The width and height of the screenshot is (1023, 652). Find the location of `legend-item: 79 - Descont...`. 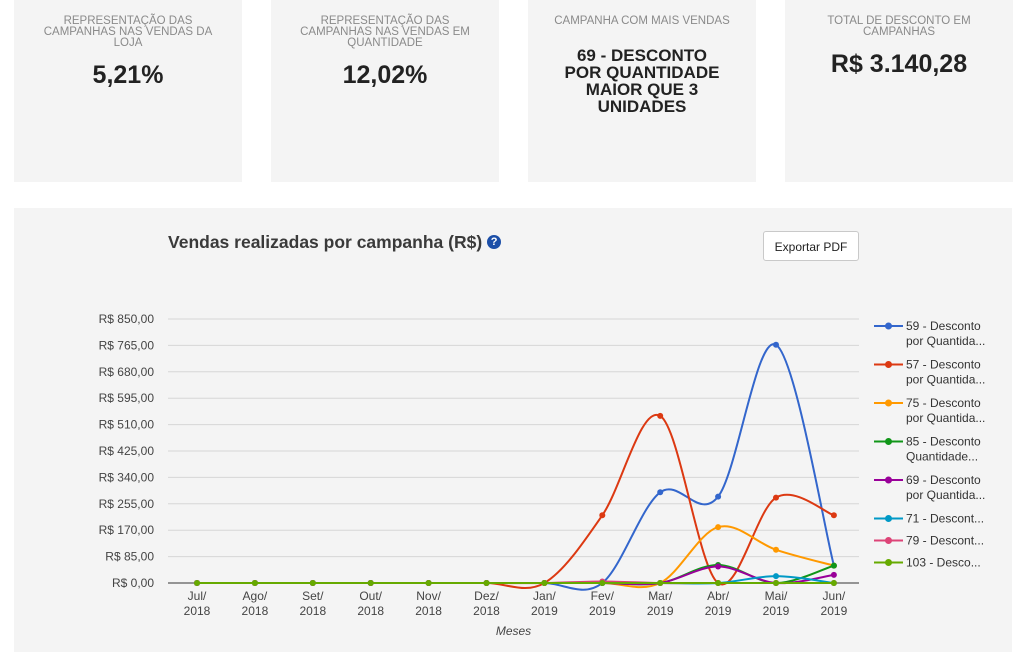

legend-item: 79 - Descont... is located at coordinates (929, 541).